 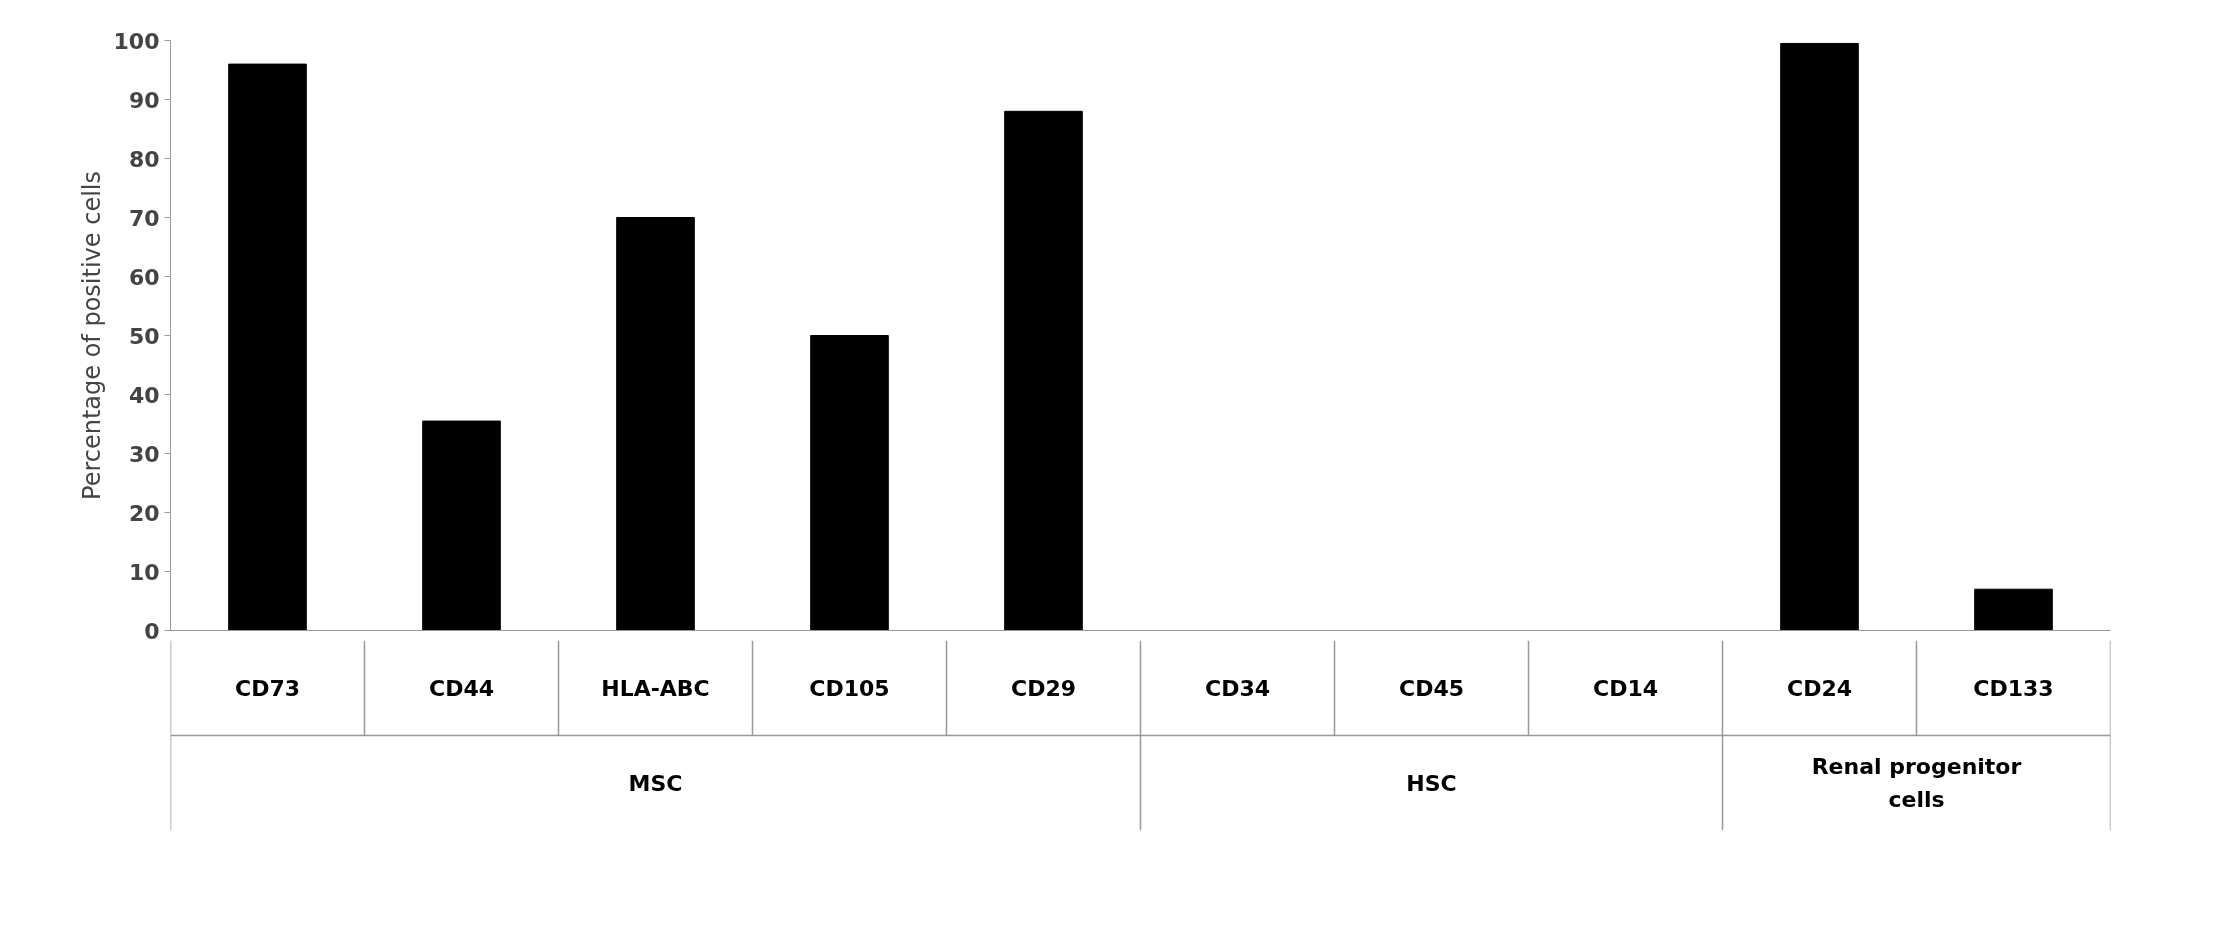 I want to click on y-tick-label: 60, so click(x=144, y=277).